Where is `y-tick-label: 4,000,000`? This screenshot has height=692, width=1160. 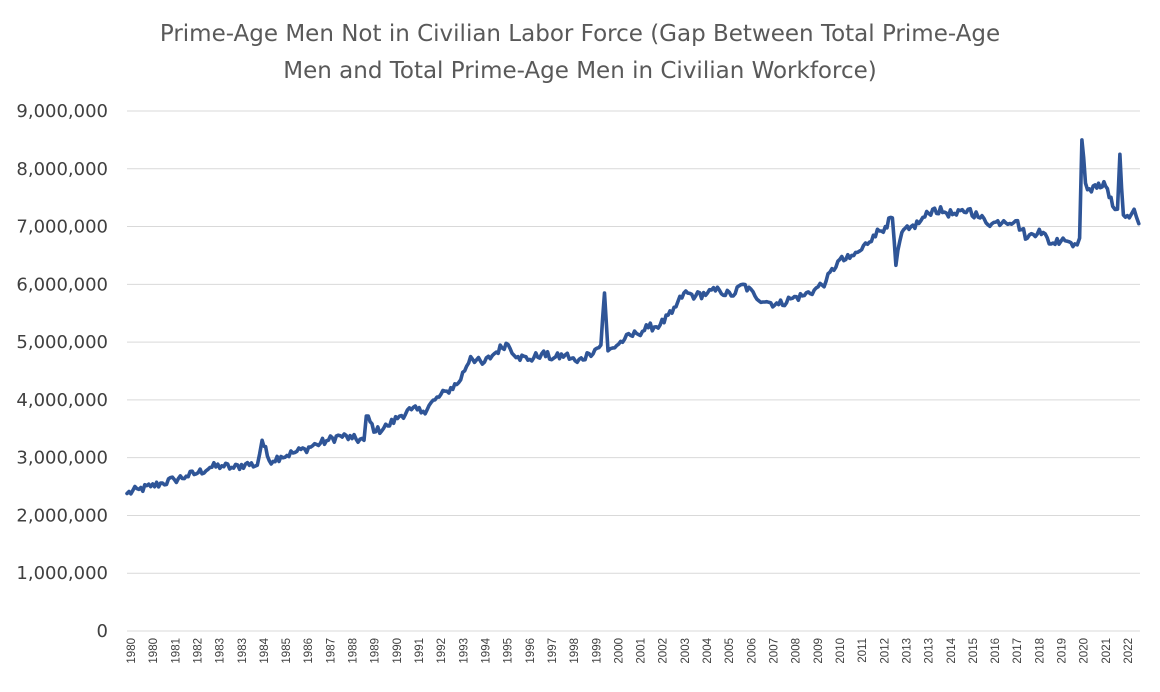 y-tick-label: 4,000,000 is located at coordinates (62, 400).